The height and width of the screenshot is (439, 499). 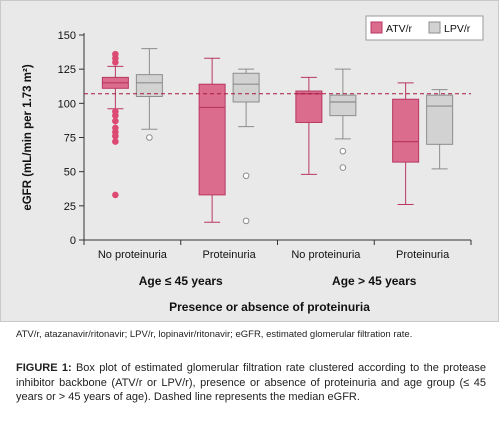 I want to click on legend-label: ATV/r, so click(x=399, y=29).